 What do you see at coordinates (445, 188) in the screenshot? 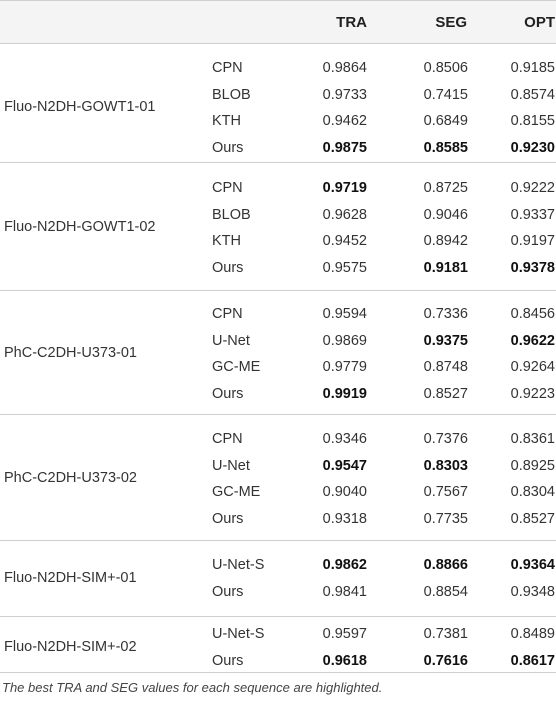
I see `seg-cell: 0.8725` at bounding box center [445, 188].